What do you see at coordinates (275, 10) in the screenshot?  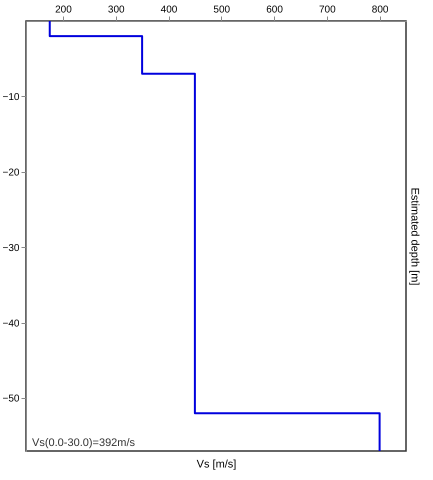 I see `x-tick-label: 600` at bounding box center [275, 10].